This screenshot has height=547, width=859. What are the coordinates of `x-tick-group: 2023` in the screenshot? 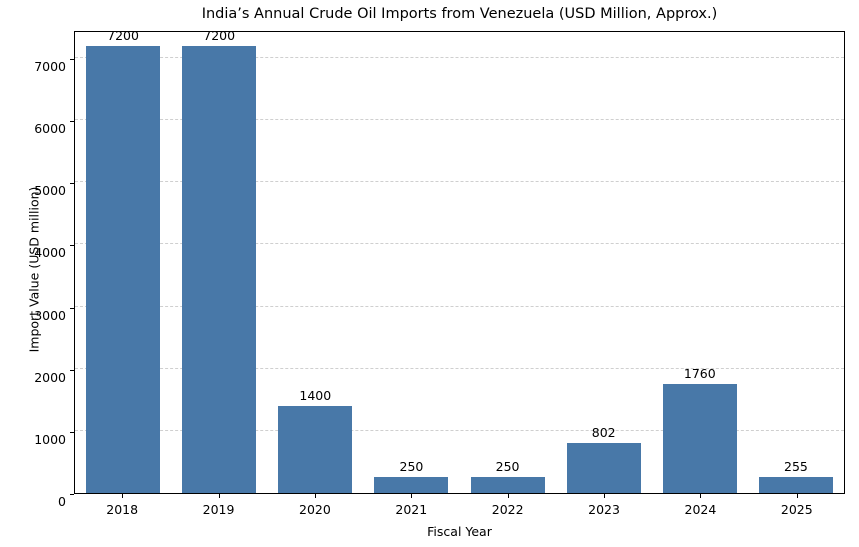 It's located at (604, 509).